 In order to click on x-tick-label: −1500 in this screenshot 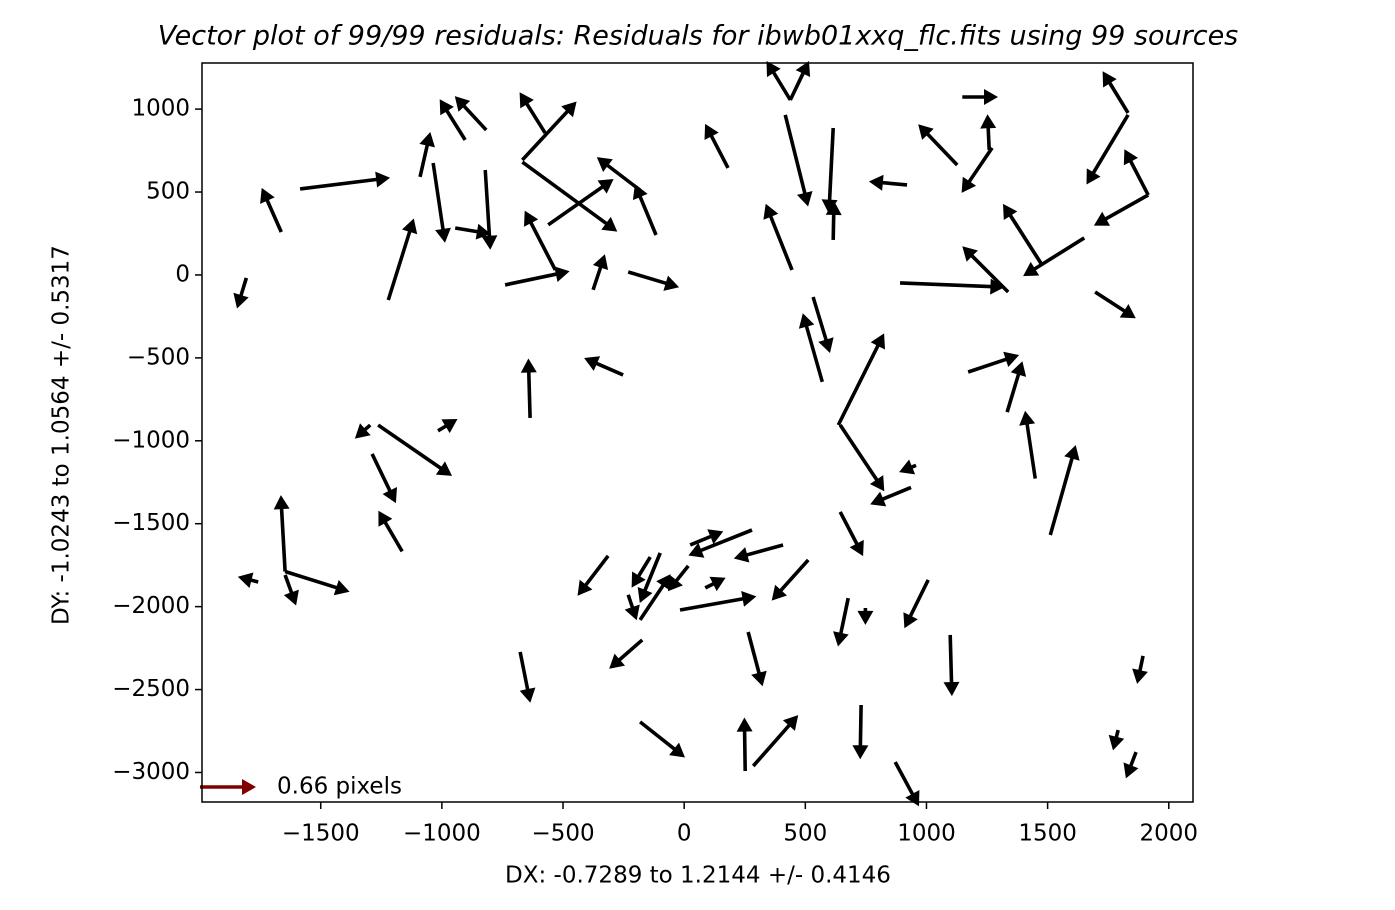, I will do `click(321, 834)`.